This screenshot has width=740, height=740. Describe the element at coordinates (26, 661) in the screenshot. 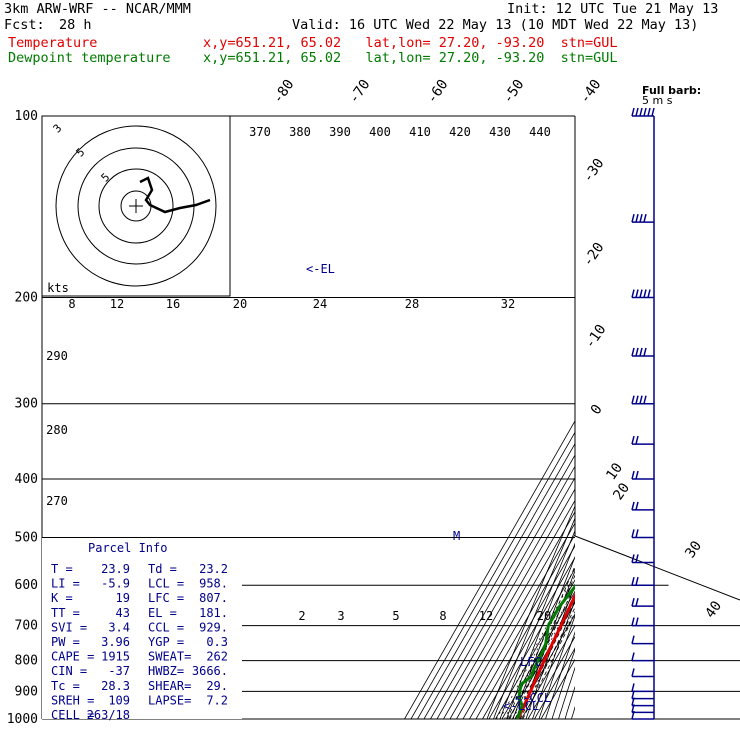

I see `pressure-label: 800` at that location.